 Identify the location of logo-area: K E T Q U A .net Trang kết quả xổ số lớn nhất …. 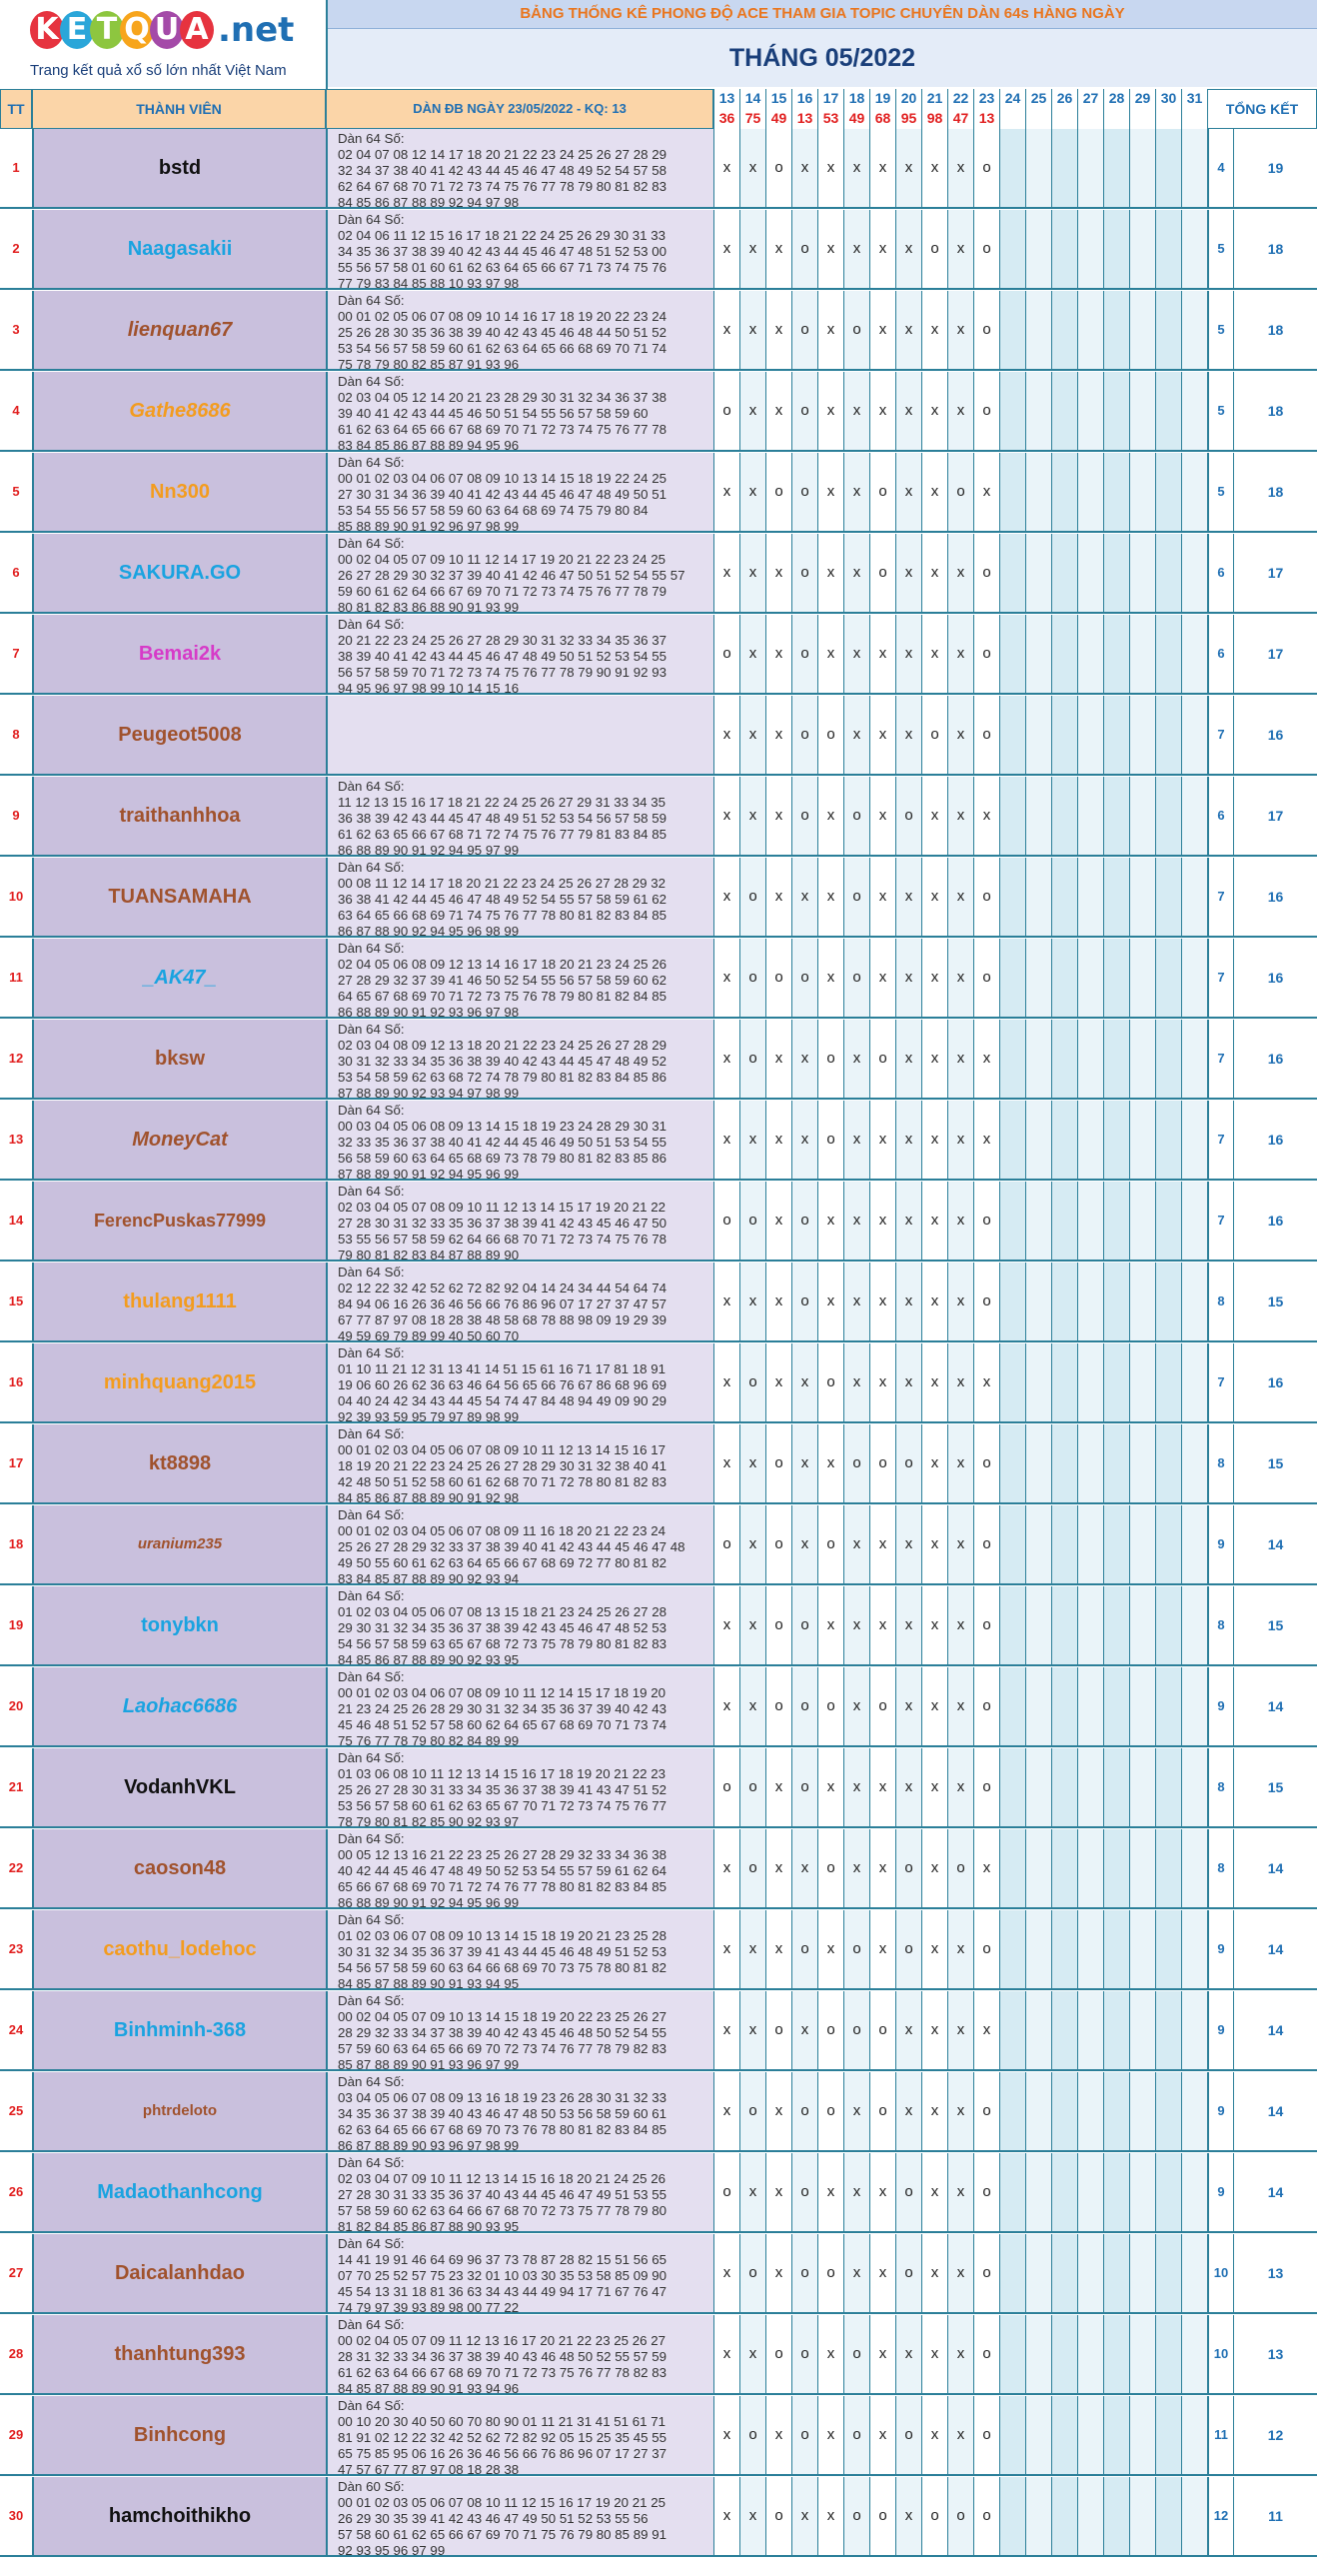
(164, 45).